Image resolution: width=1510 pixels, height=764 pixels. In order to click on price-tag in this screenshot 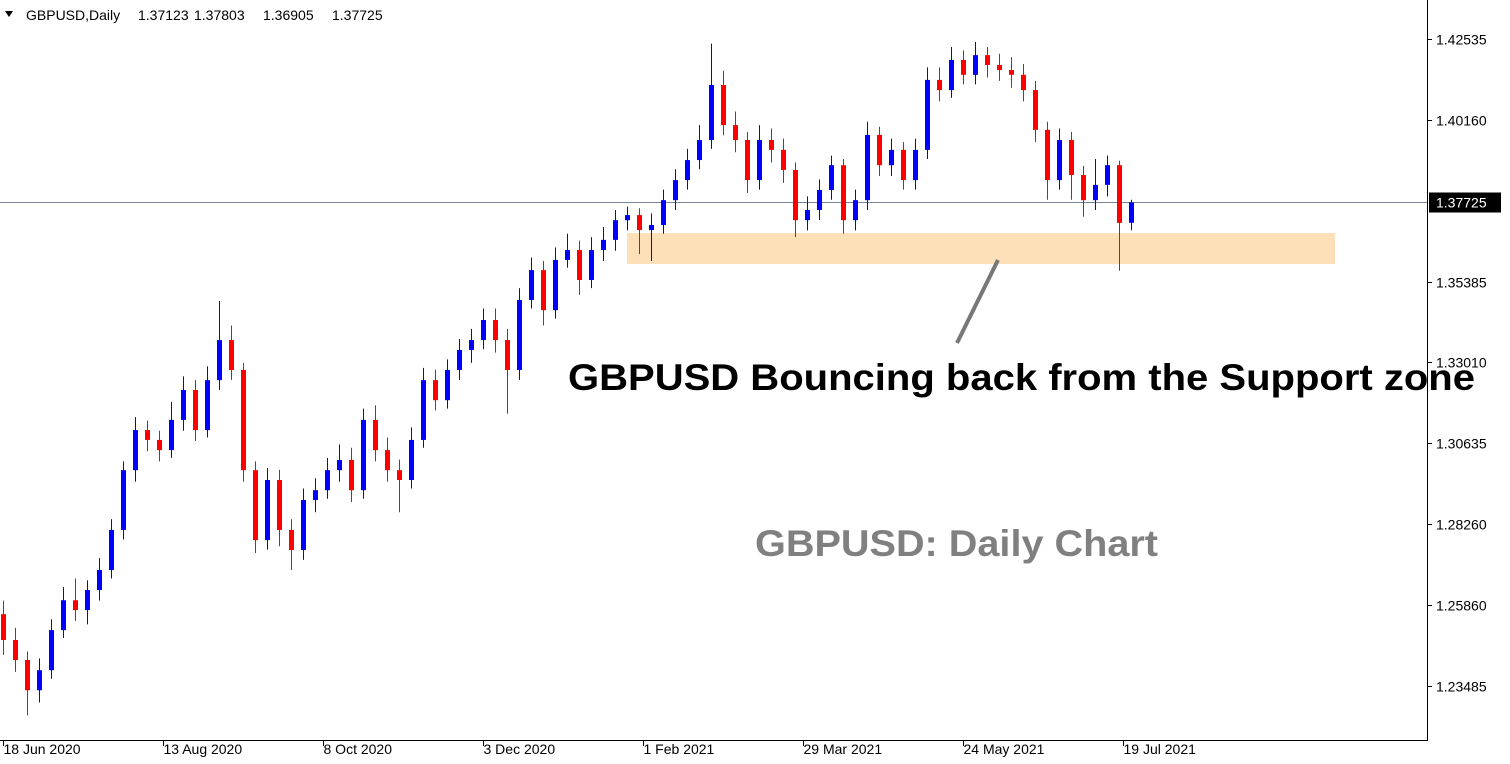, I will do `click(1465, 202)`.